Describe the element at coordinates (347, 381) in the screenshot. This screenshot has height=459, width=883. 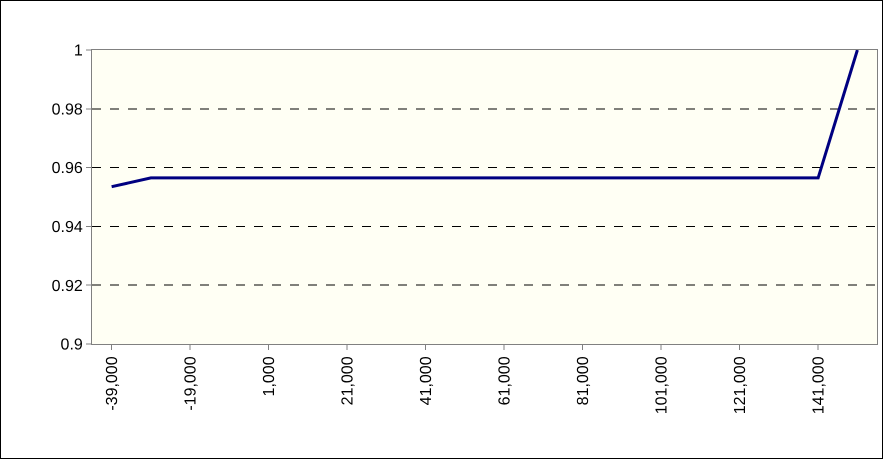
I see `x-tick-label: 21,000` at that location.